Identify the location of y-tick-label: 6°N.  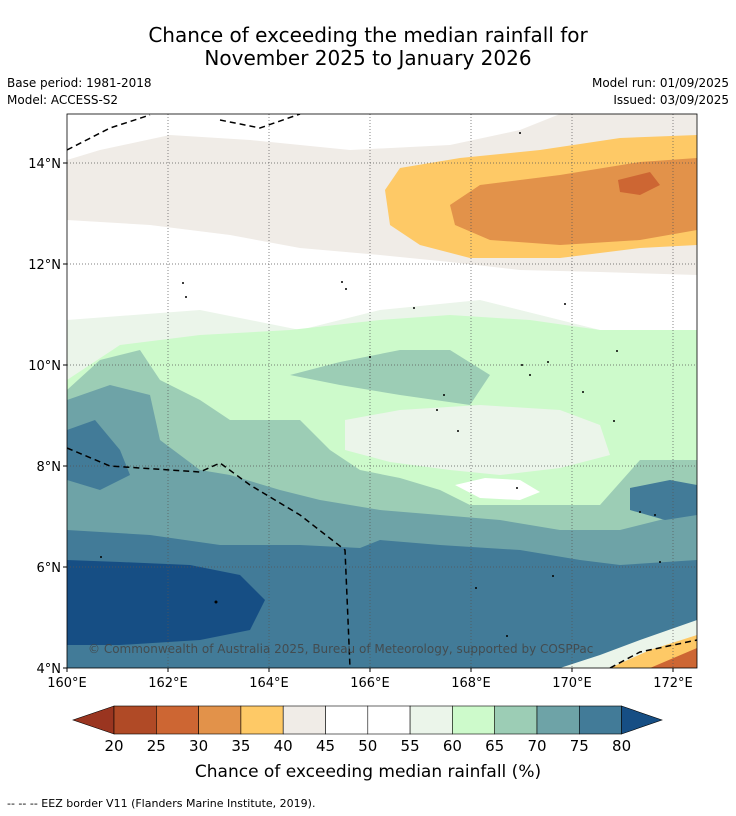
(49, 568).